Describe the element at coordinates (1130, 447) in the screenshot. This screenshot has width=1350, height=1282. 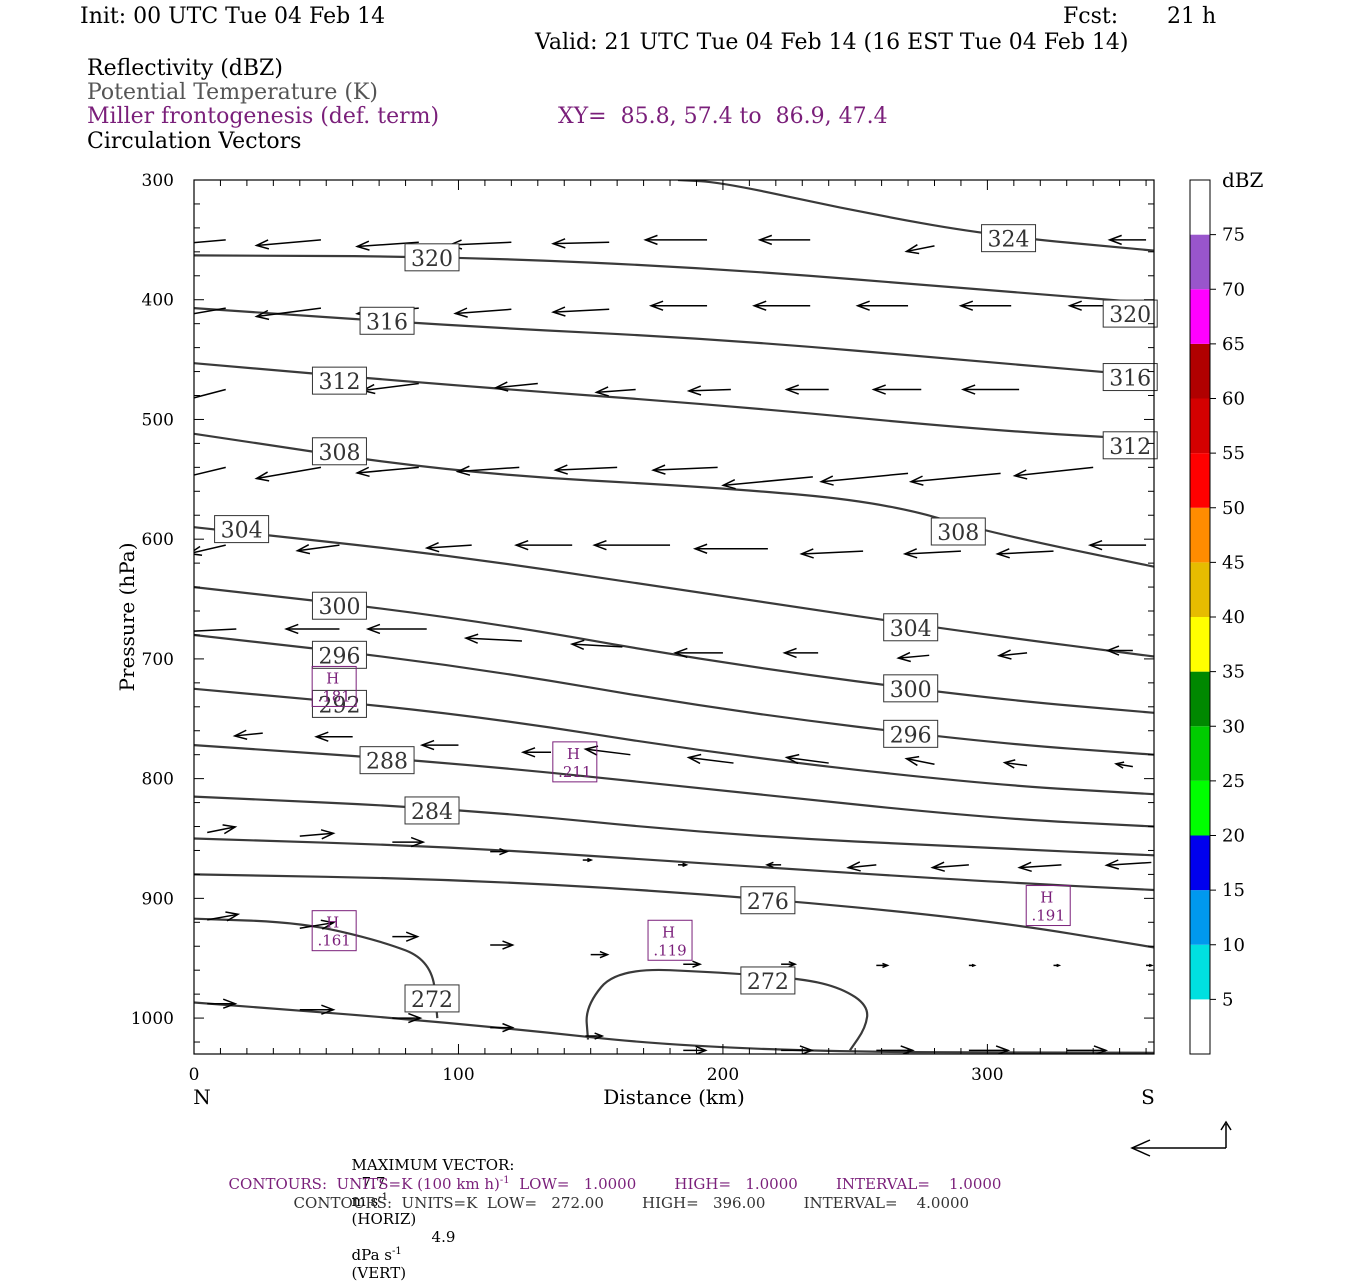
I see `svg-text: 312` at that location.